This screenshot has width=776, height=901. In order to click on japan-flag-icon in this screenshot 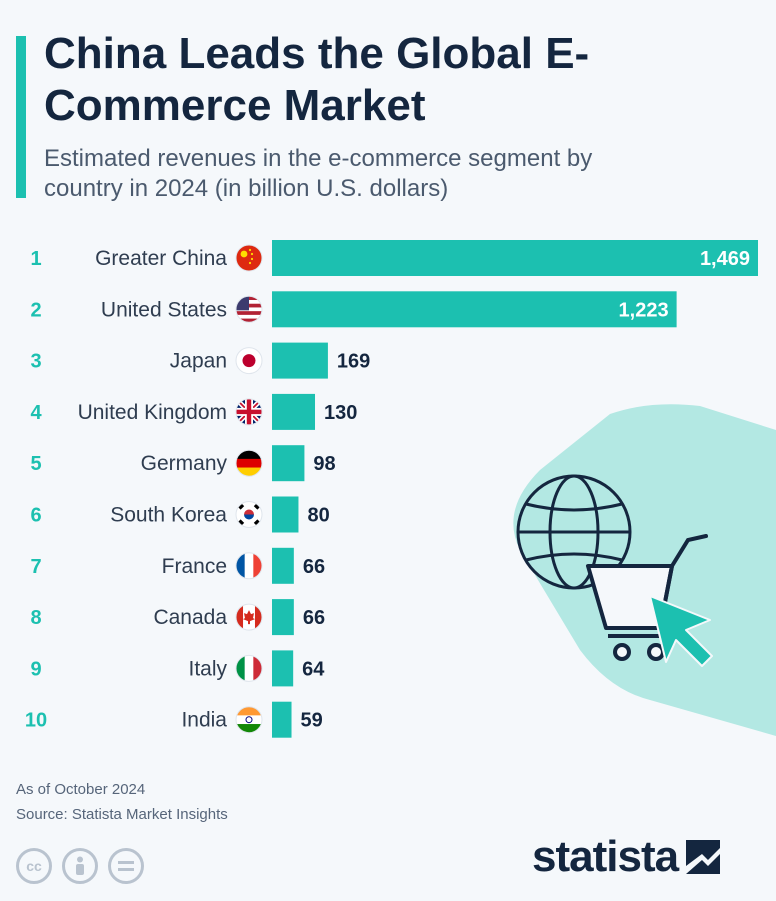, I will do `click(249, 361)`.